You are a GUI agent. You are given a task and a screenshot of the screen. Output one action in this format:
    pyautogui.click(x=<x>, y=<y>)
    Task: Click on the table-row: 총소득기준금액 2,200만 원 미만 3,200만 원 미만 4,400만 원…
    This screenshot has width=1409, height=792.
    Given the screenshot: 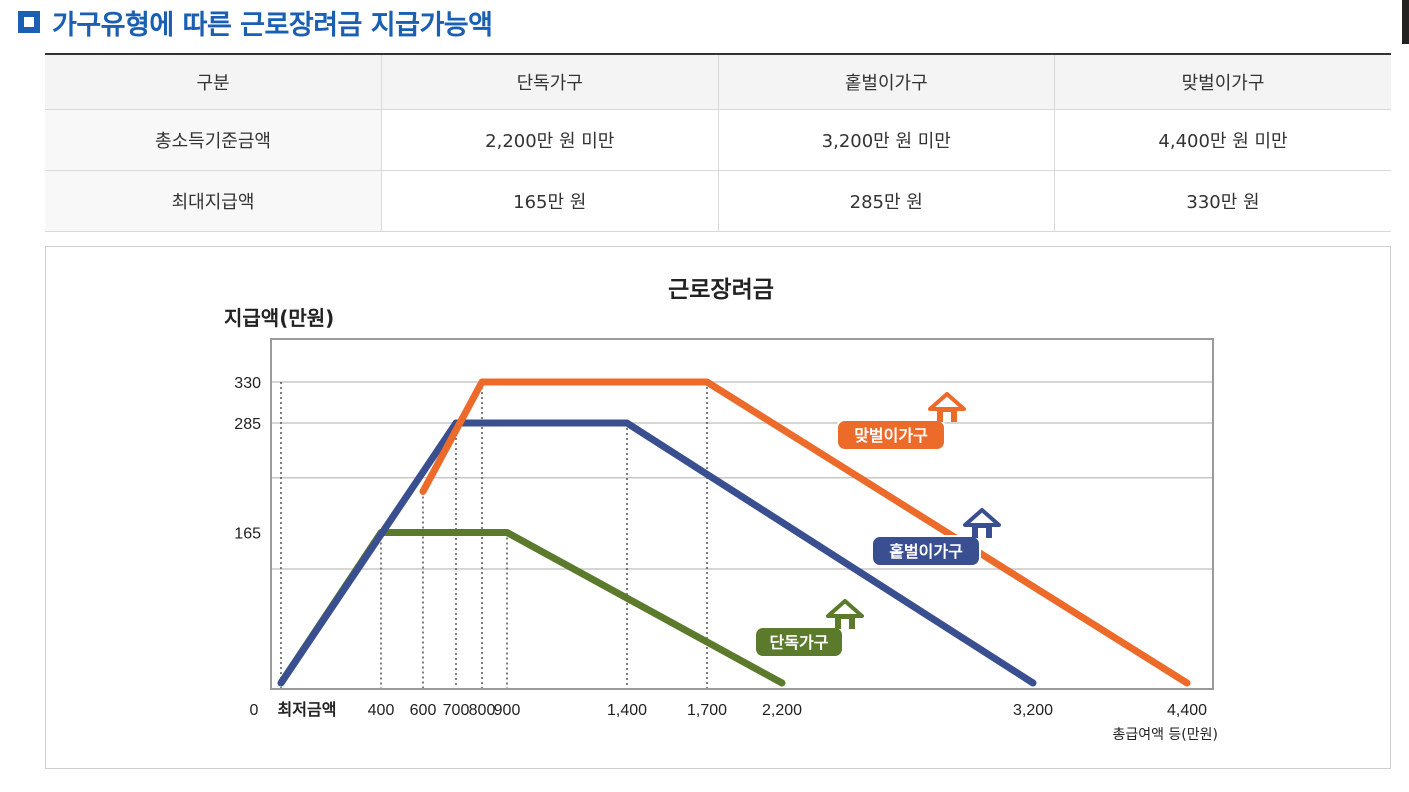 What is the action you would take?
    pyautogui.click(x=718, y=140)
    